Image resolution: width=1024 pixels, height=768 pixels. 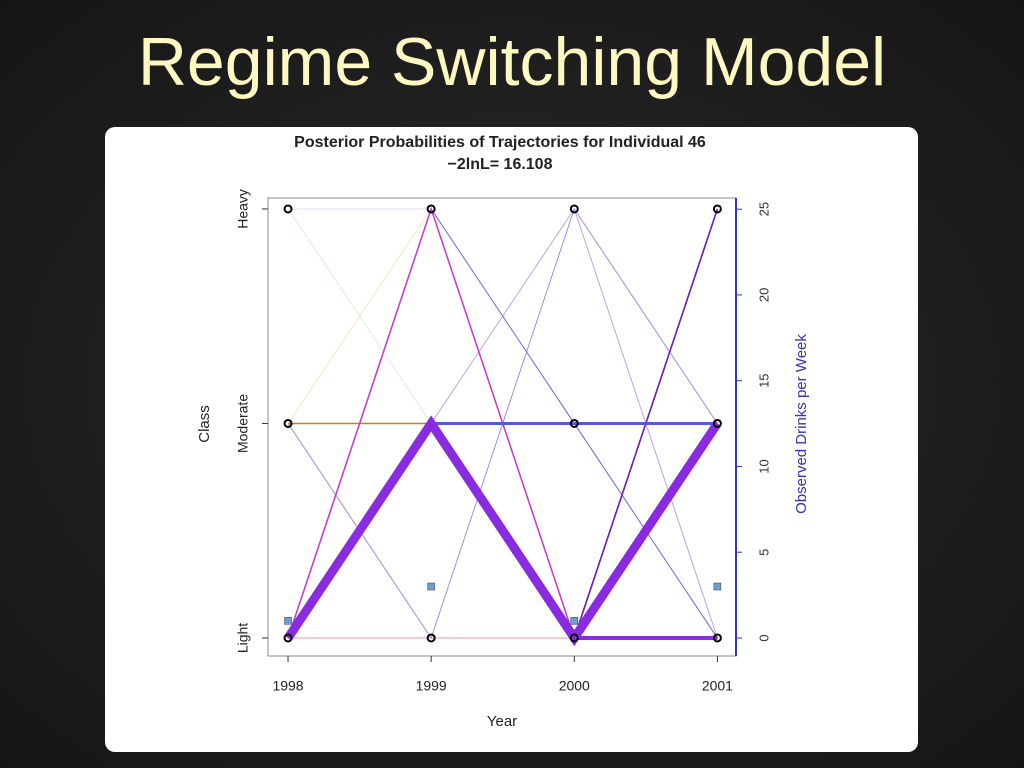 I want to click on y2-tick-label: 20, so click(x=763, y=295).